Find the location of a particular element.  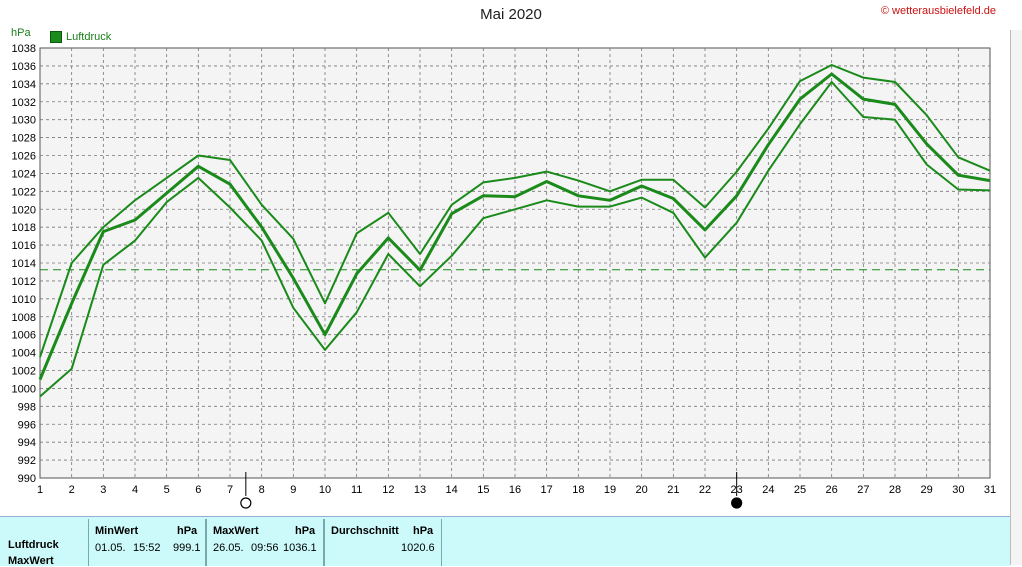

min-time: 15:52 is located at coordinates (147, 548).